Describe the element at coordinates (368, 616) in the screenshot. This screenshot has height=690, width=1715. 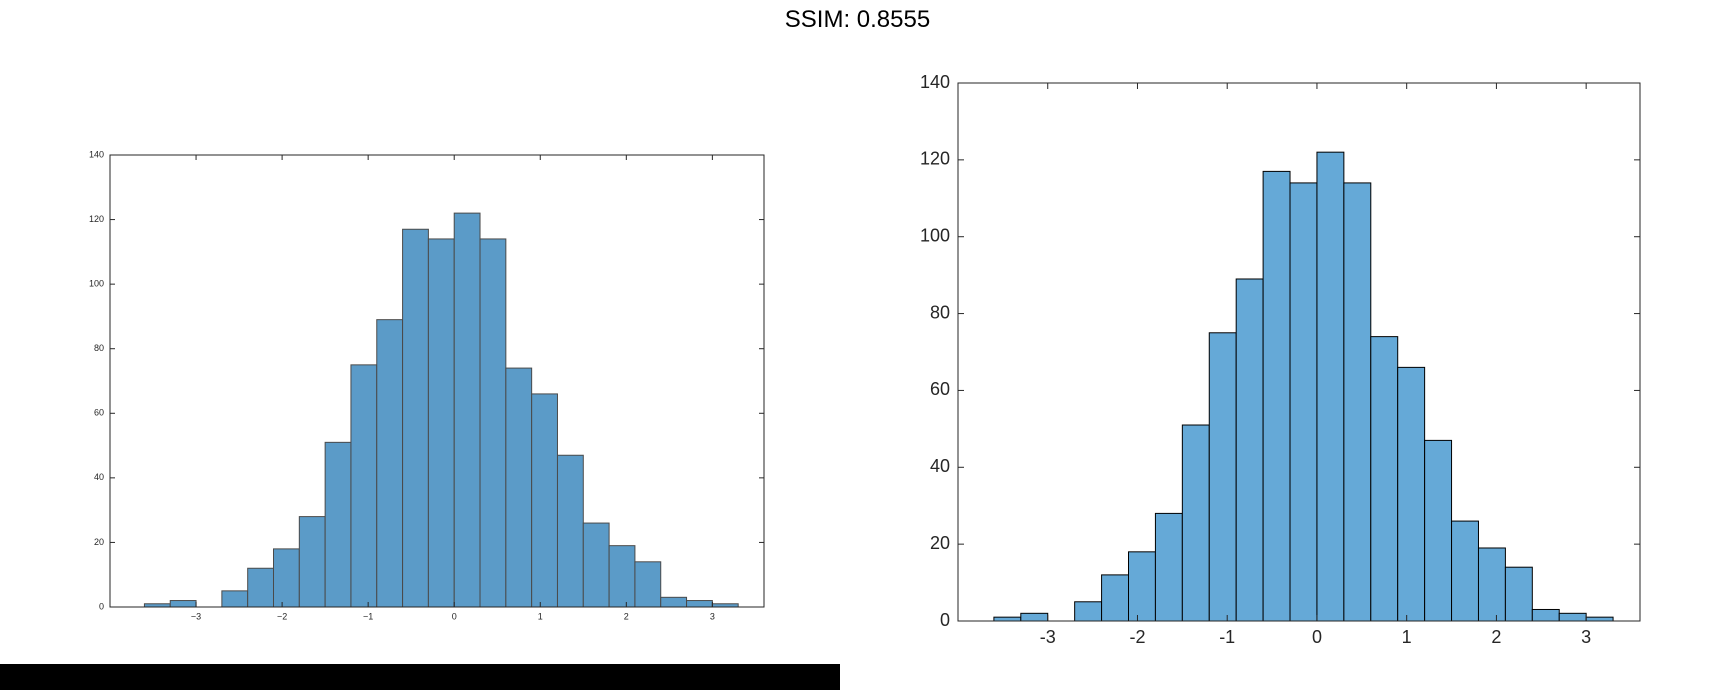
I see `x-tick-label: −1` at that location.